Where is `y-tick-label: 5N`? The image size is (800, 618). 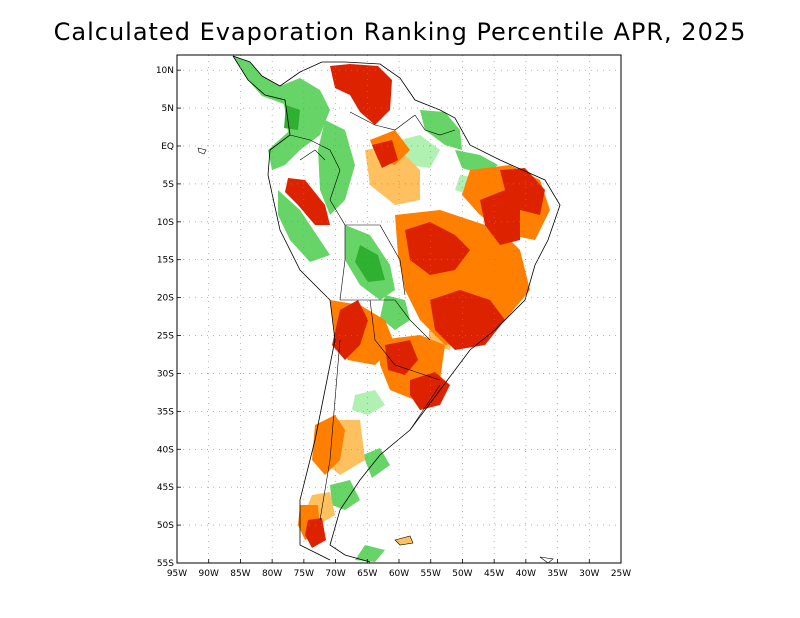 y-tick-label: 5N is located at coordinates (168, 109).